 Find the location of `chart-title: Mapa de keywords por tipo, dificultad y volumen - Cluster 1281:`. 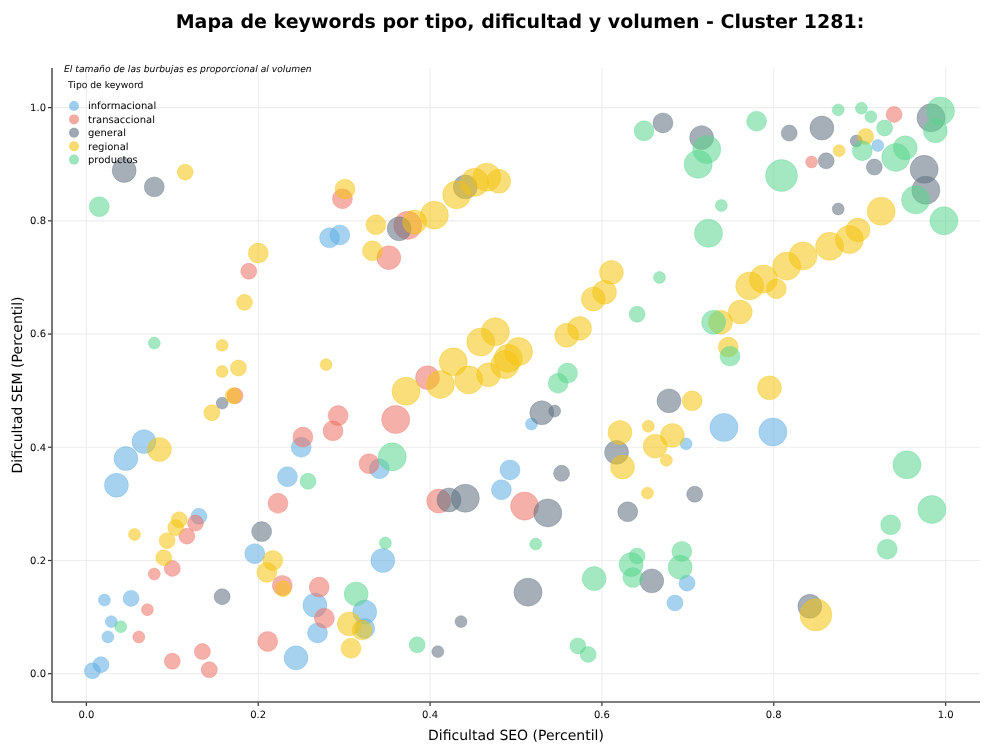

chart-title: Mapa de keywords por tipo, dificultad y volumen - Cluster 1281: is located at coordinates (520, 23).